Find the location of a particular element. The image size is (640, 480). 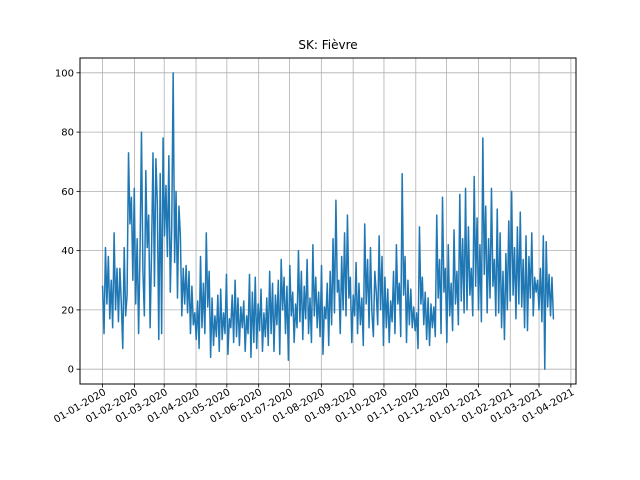

chart-title: SK: Fièvre is located at coordinates (327, 45).